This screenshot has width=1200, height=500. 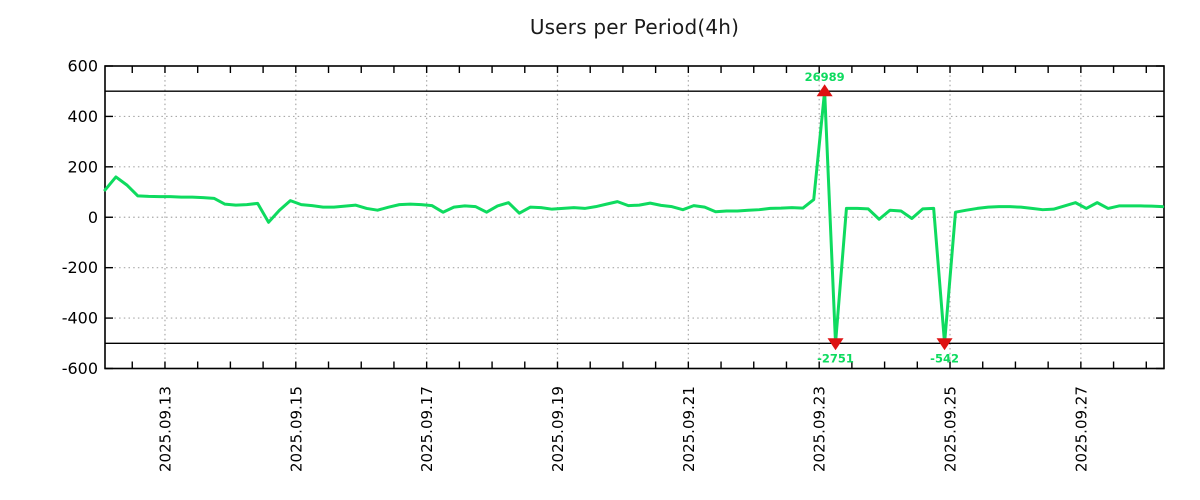 I want to click on annotation-label: -542, so click(x=944, y=358).